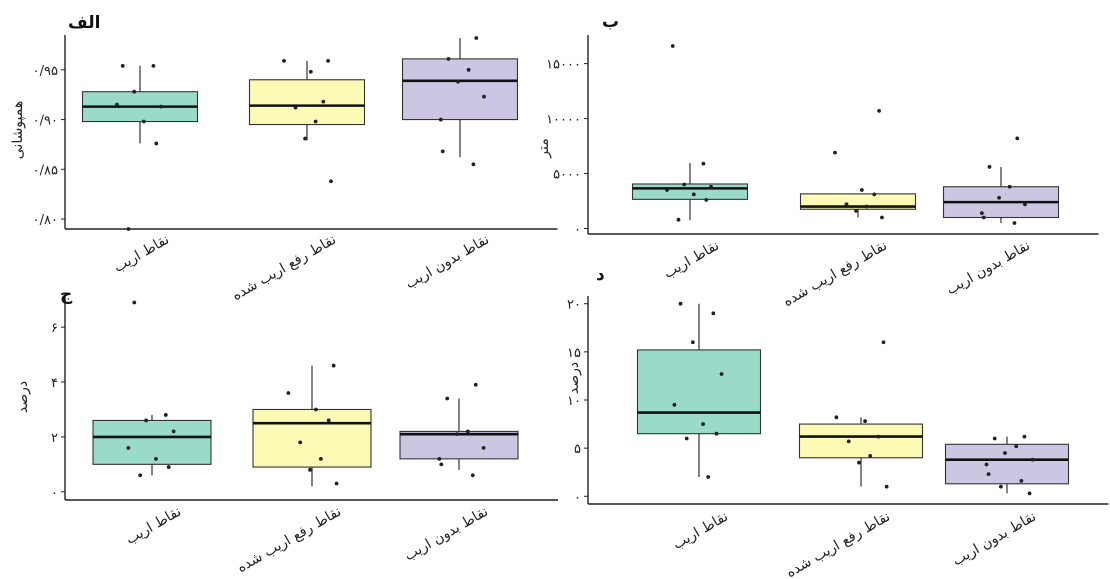 Image resolution: width=1110 pixels, height=579 pixels. I want to click on y-tick-label: ۵۰۰۰, so click(567, 175).